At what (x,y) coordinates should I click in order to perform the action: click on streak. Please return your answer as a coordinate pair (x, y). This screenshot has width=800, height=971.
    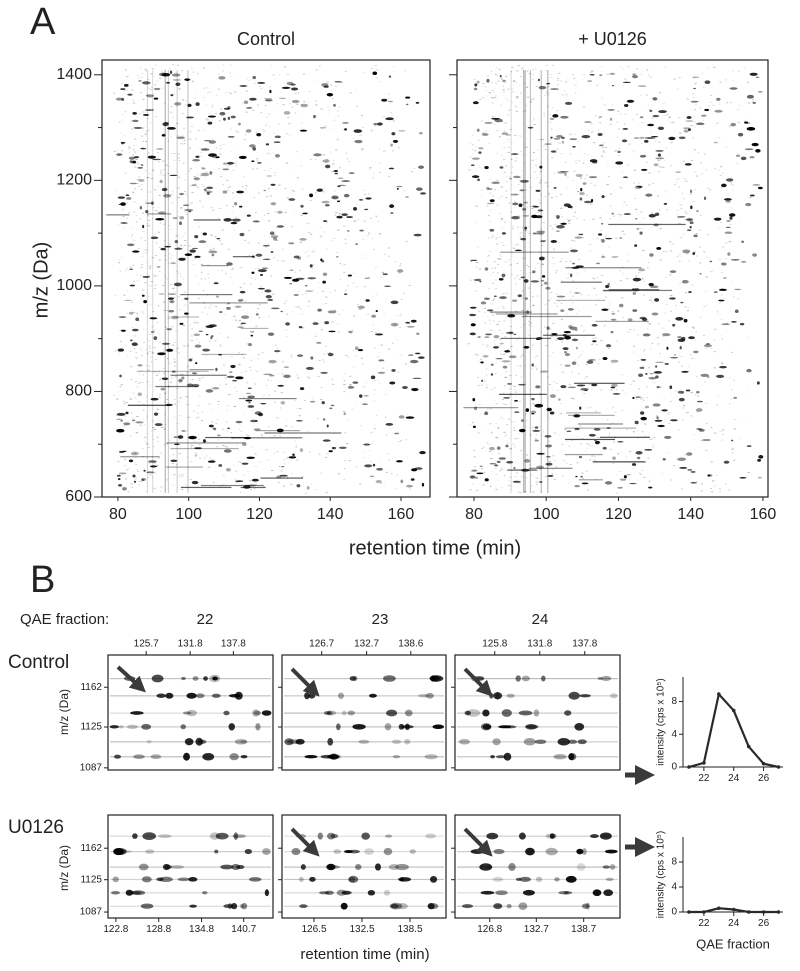
    Looking at the image, I should click on (267, 438).